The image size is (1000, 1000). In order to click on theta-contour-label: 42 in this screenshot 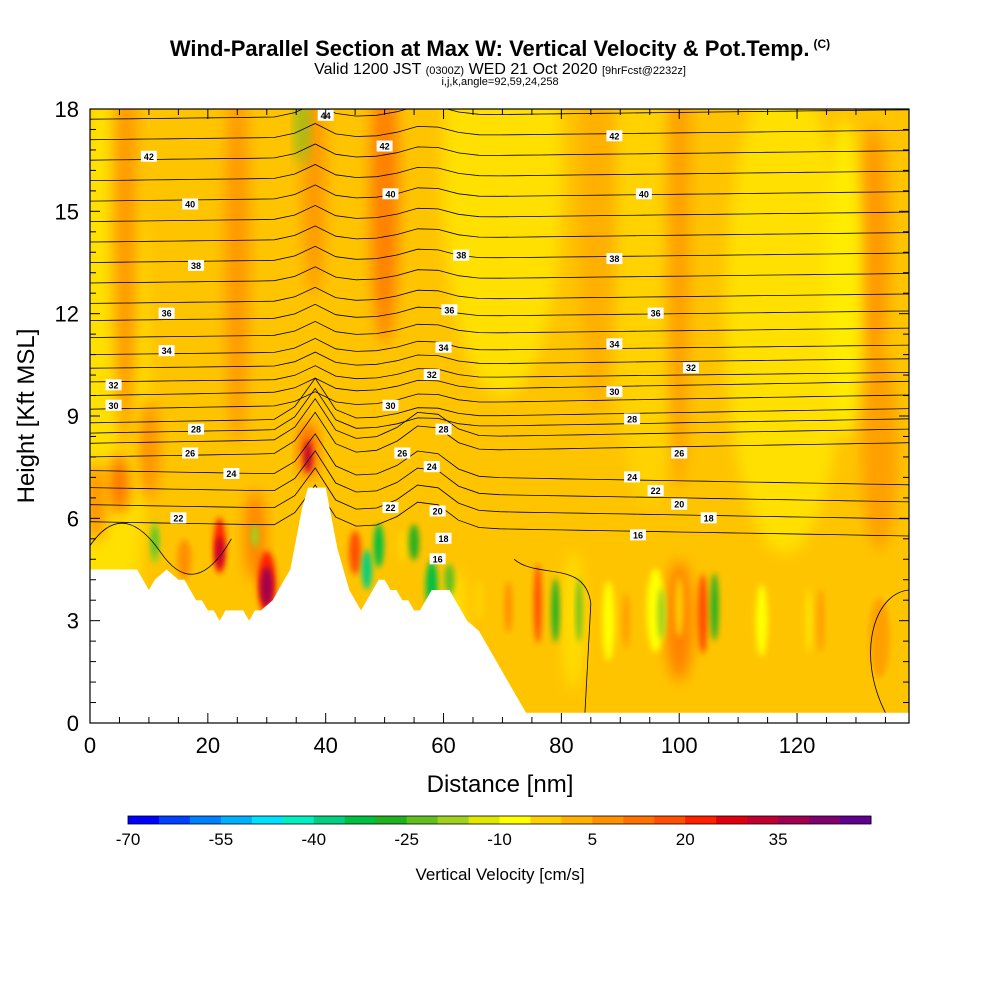, I will do `click(148, 156)`.